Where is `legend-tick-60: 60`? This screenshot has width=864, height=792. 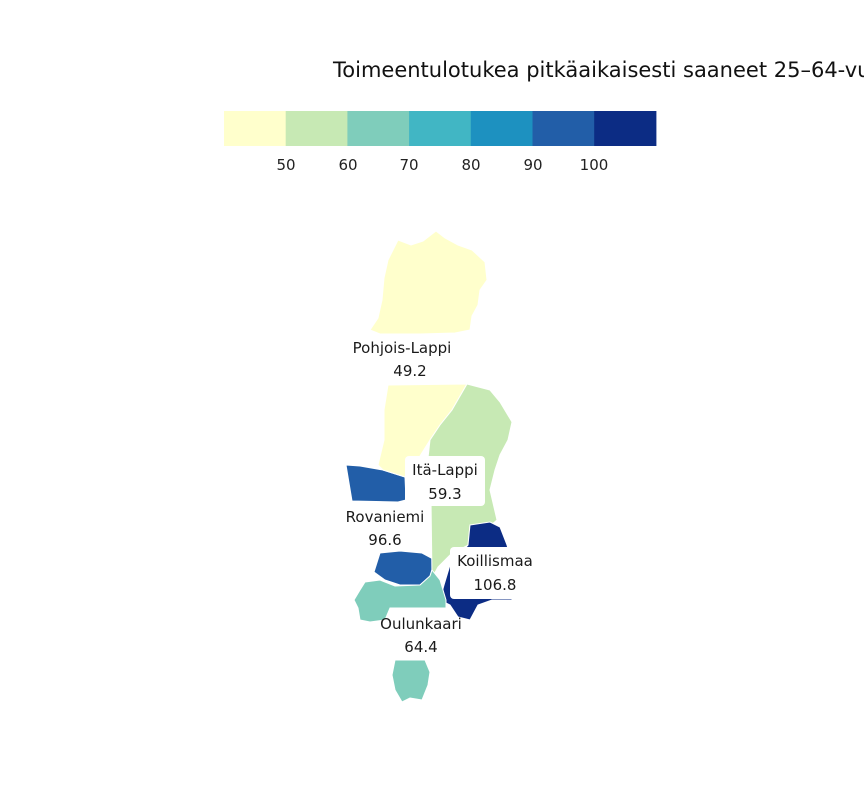
legend-tick-60: 60 is located at coordinates (347, 165).